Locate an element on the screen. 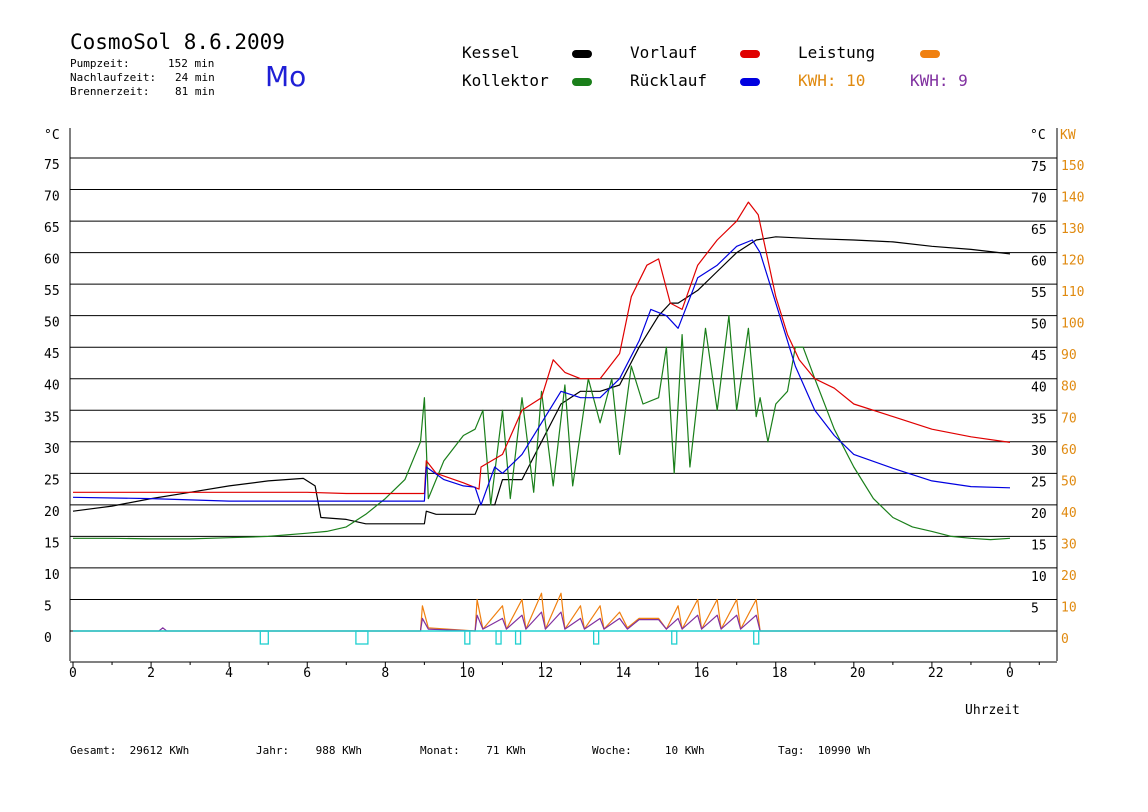 This screenshot has width=1148, height=812. y-tick-right-c-15: 15 is located at coordinates (1039, 545).